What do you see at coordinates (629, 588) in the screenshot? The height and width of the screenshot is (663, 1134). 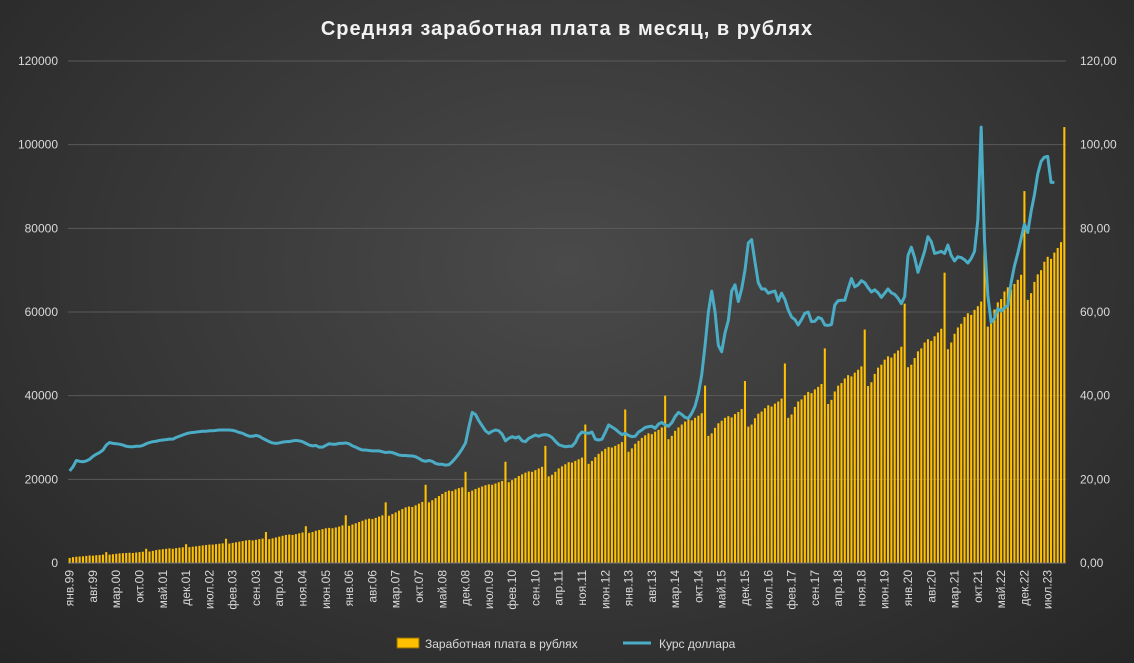 I see `x-tick-label: янв.13` at bounding box center [629, 588].